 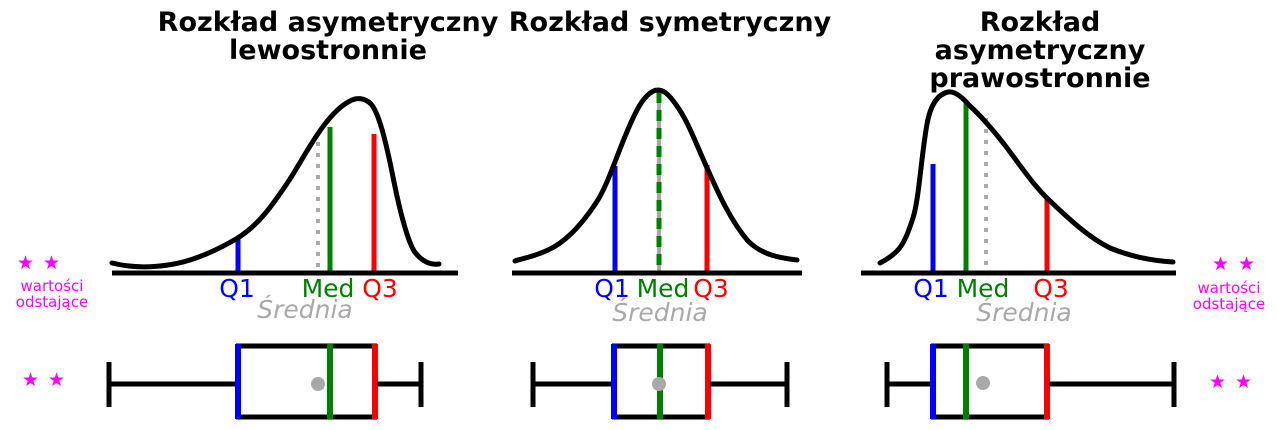 What do you see at coordinates (1229, 296) in the screenshot?
I see `outlier-label-right: wartości odstające` at bounding box center [1229, 296].